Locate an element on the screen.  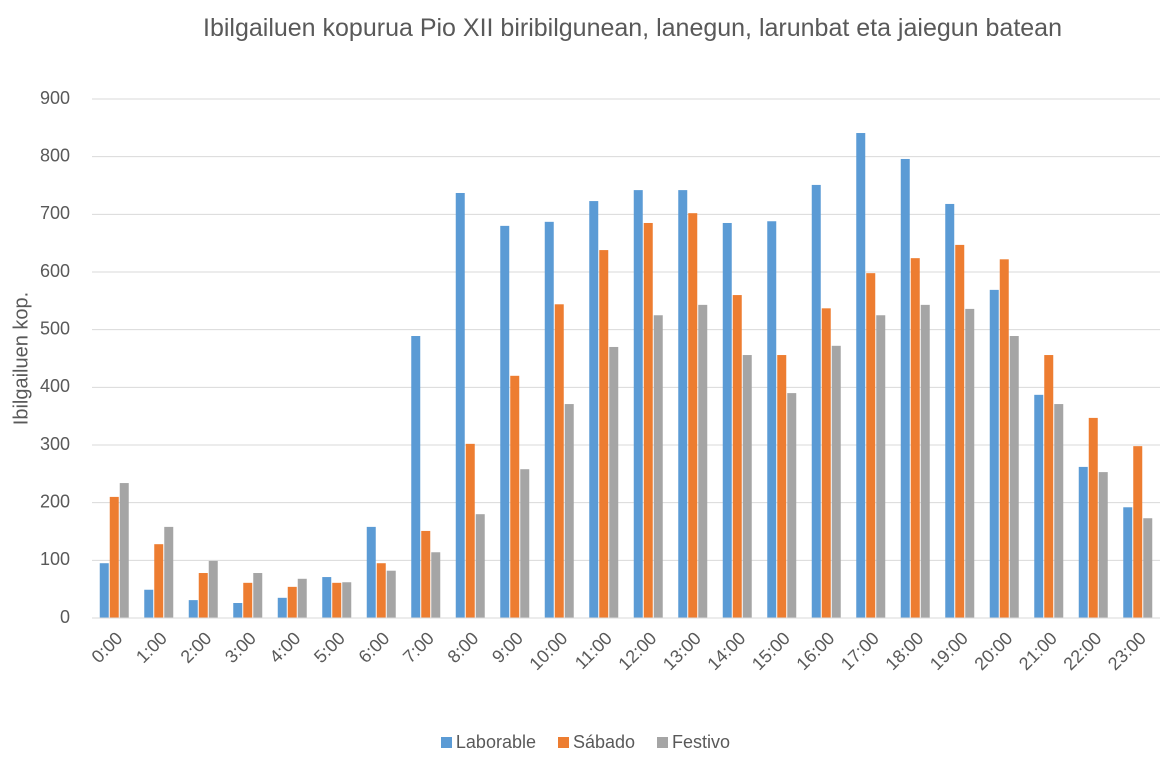
y-tick-label: 700 is located at coordinates (55, 213).